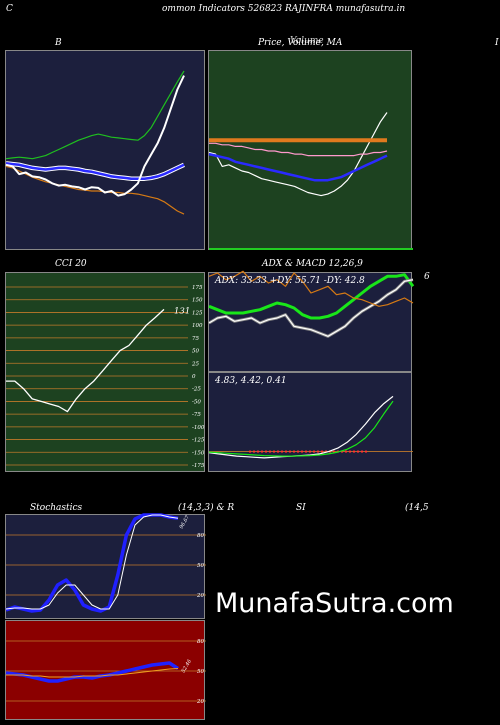  What do you see at coordinates (417, 508) in the screenshot?
I see `rsi-panel-title-right: (14,5` at bounding box center [417, 508].